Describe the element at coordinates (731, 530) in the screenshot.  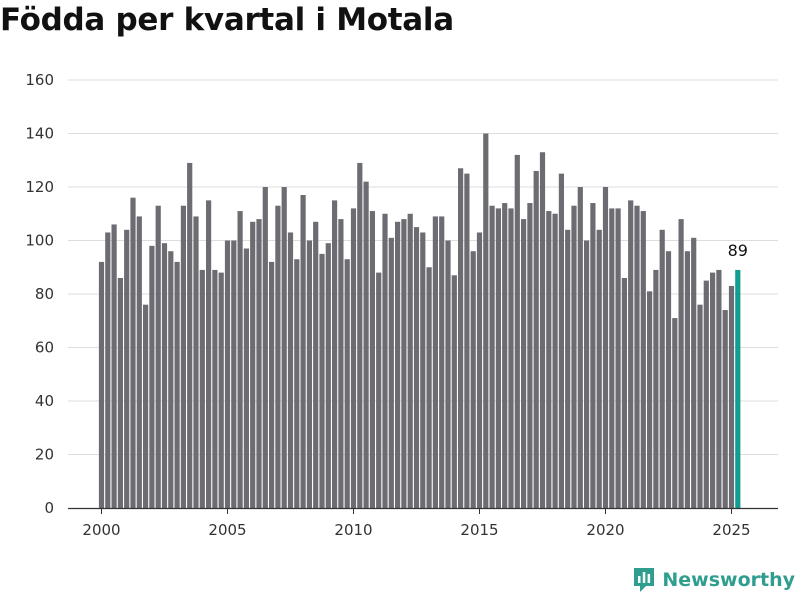
I see `x-tick-label: 2025` at that location.